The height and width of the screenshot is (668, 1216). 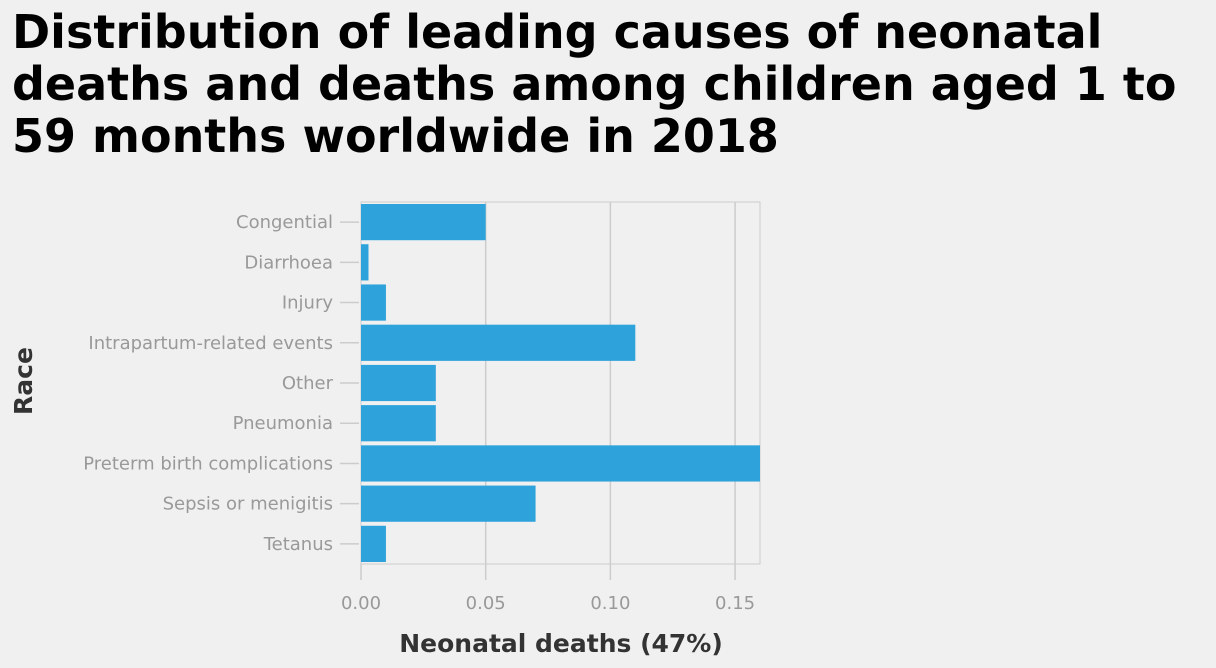 What do you see at coordinates (735, 603) in the screenshot?
I see `x-tick-label: 0.15` at bounding box center [735, 603].